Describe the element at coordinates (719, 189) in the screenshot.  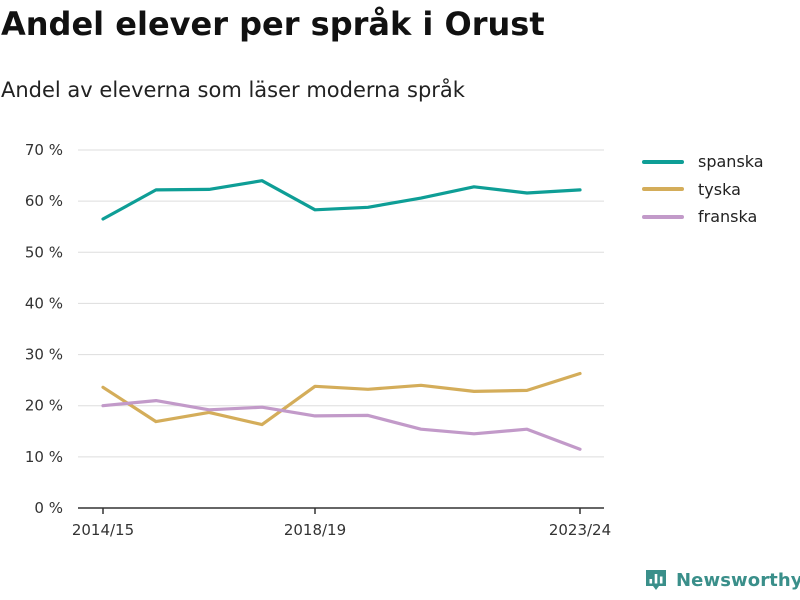
I see `legend-label: tyska` at that location.